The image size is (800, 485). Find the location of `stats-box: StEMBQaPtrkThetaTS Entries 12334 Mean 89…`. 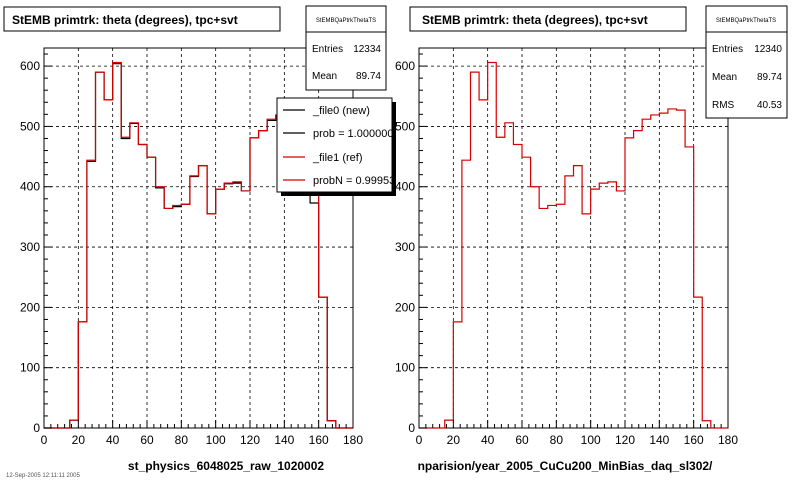

stats-box: StEMBQaPtrkThetaTS Entries 12334 Mean 89… is located at coordinates (346, 48).